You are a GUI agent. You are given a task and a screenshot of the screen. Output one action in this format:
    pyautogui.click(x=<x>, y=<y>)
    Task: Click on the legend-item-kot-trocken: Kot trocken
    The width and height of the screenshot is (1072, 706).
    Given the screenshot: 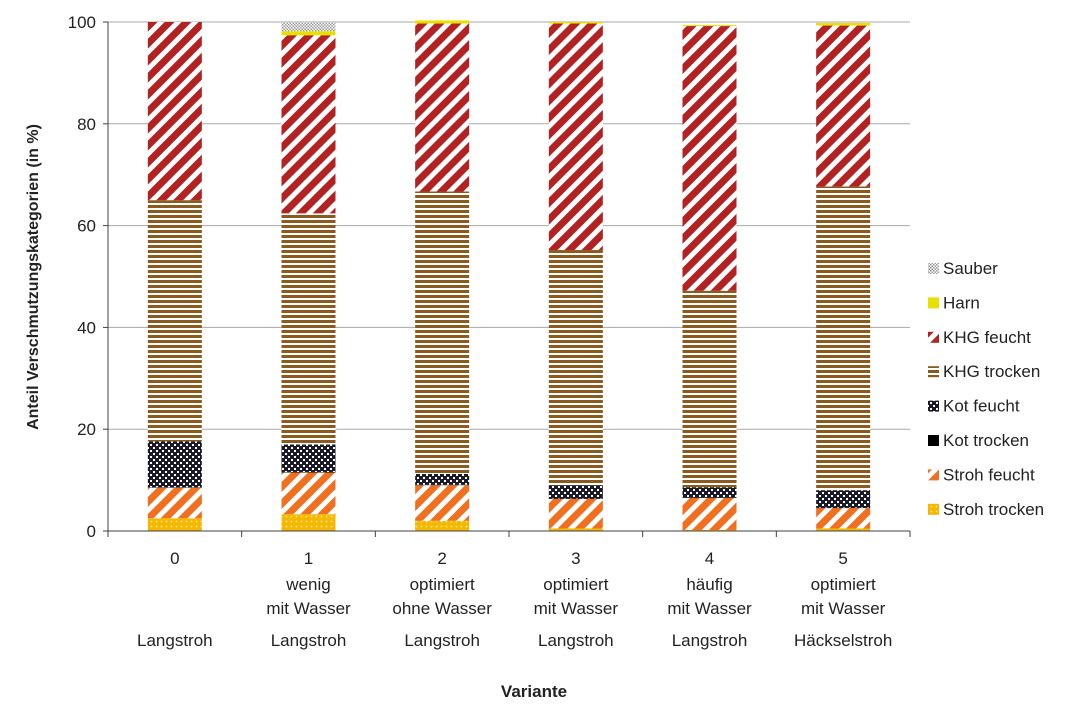 What is the action you would take?
    pyautogui.click(x=978, y=440)
    